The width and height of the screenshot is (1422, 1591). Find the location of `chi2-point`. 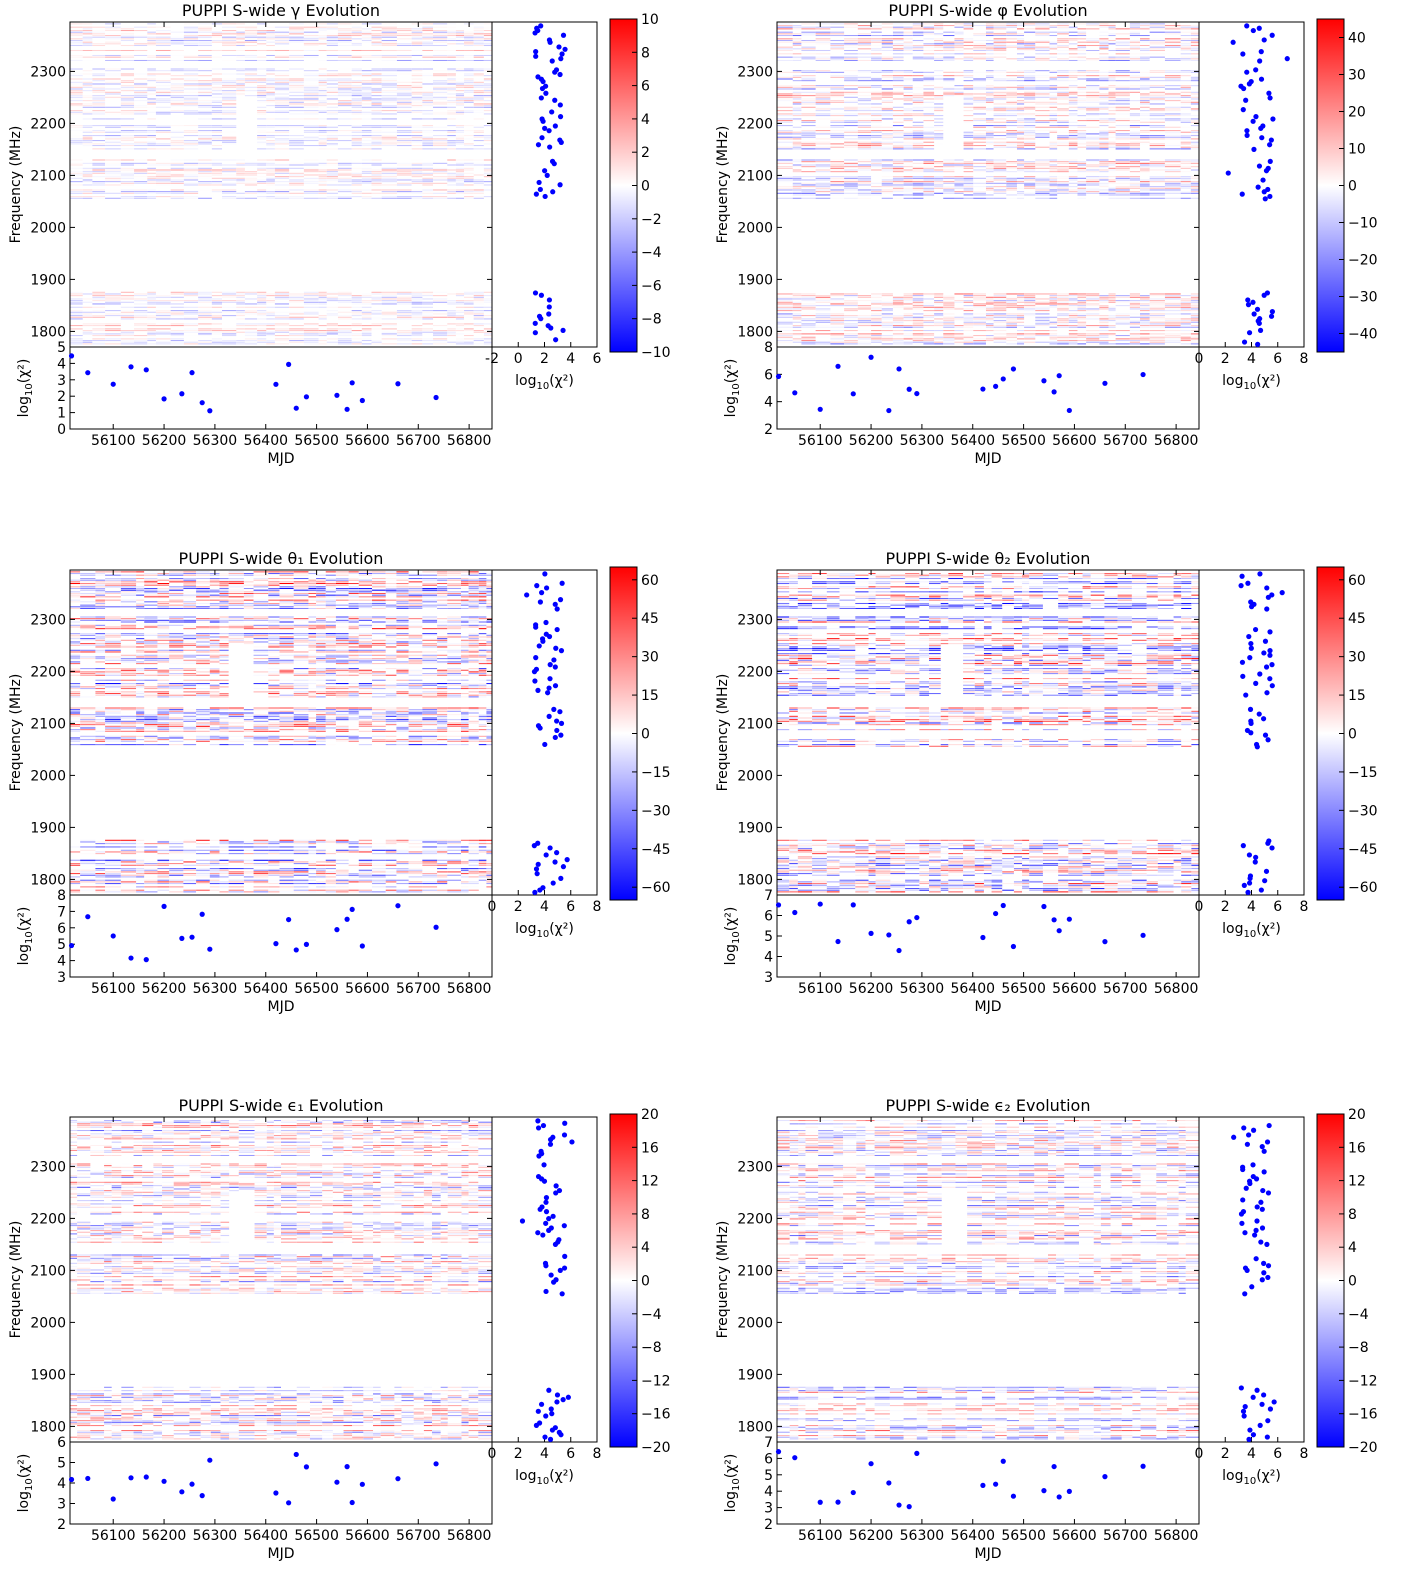

chi2-point is located at coordinates (337, 395).